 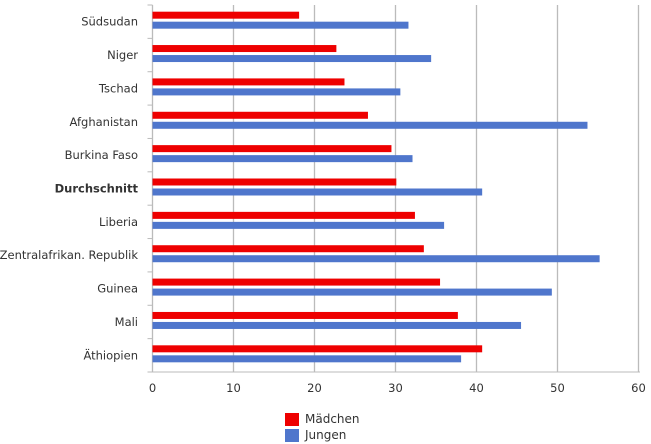 What do you see at coordinates (118, 88) in the screenshot?
I see `y-category-label: Tschad` at bounding box center [118, 88].